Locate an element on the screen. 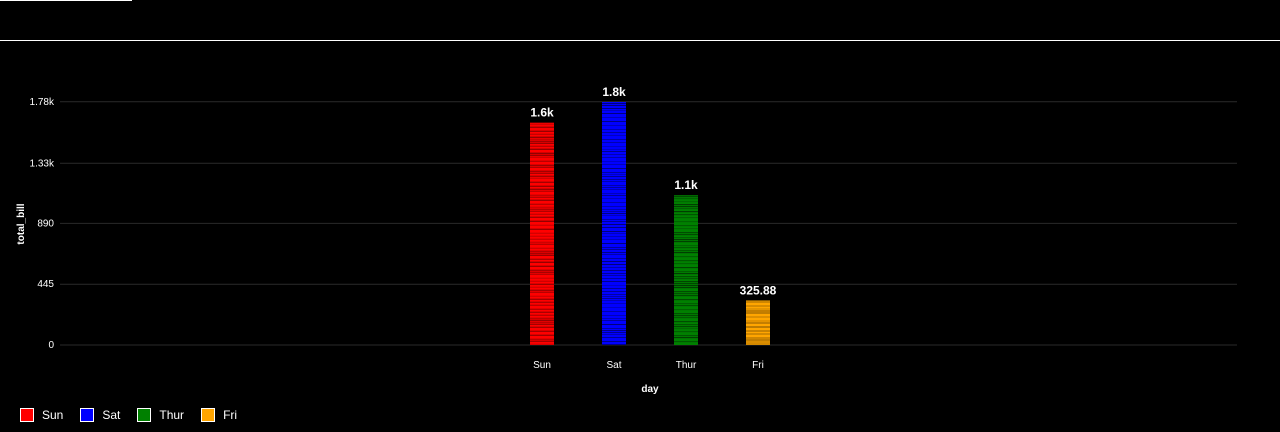  y-axis-label: total_bill is located at coordinates (21, 223).